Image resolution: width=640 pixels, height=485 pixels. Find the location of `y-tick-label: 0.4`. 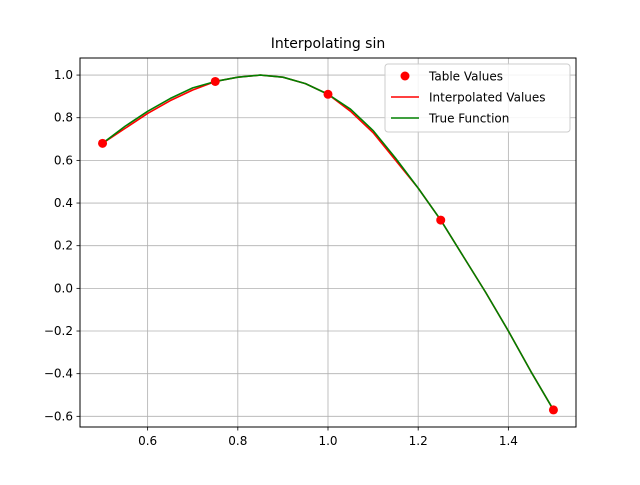

y-tick-label: 0.4 is located at coordinates (63, 203).